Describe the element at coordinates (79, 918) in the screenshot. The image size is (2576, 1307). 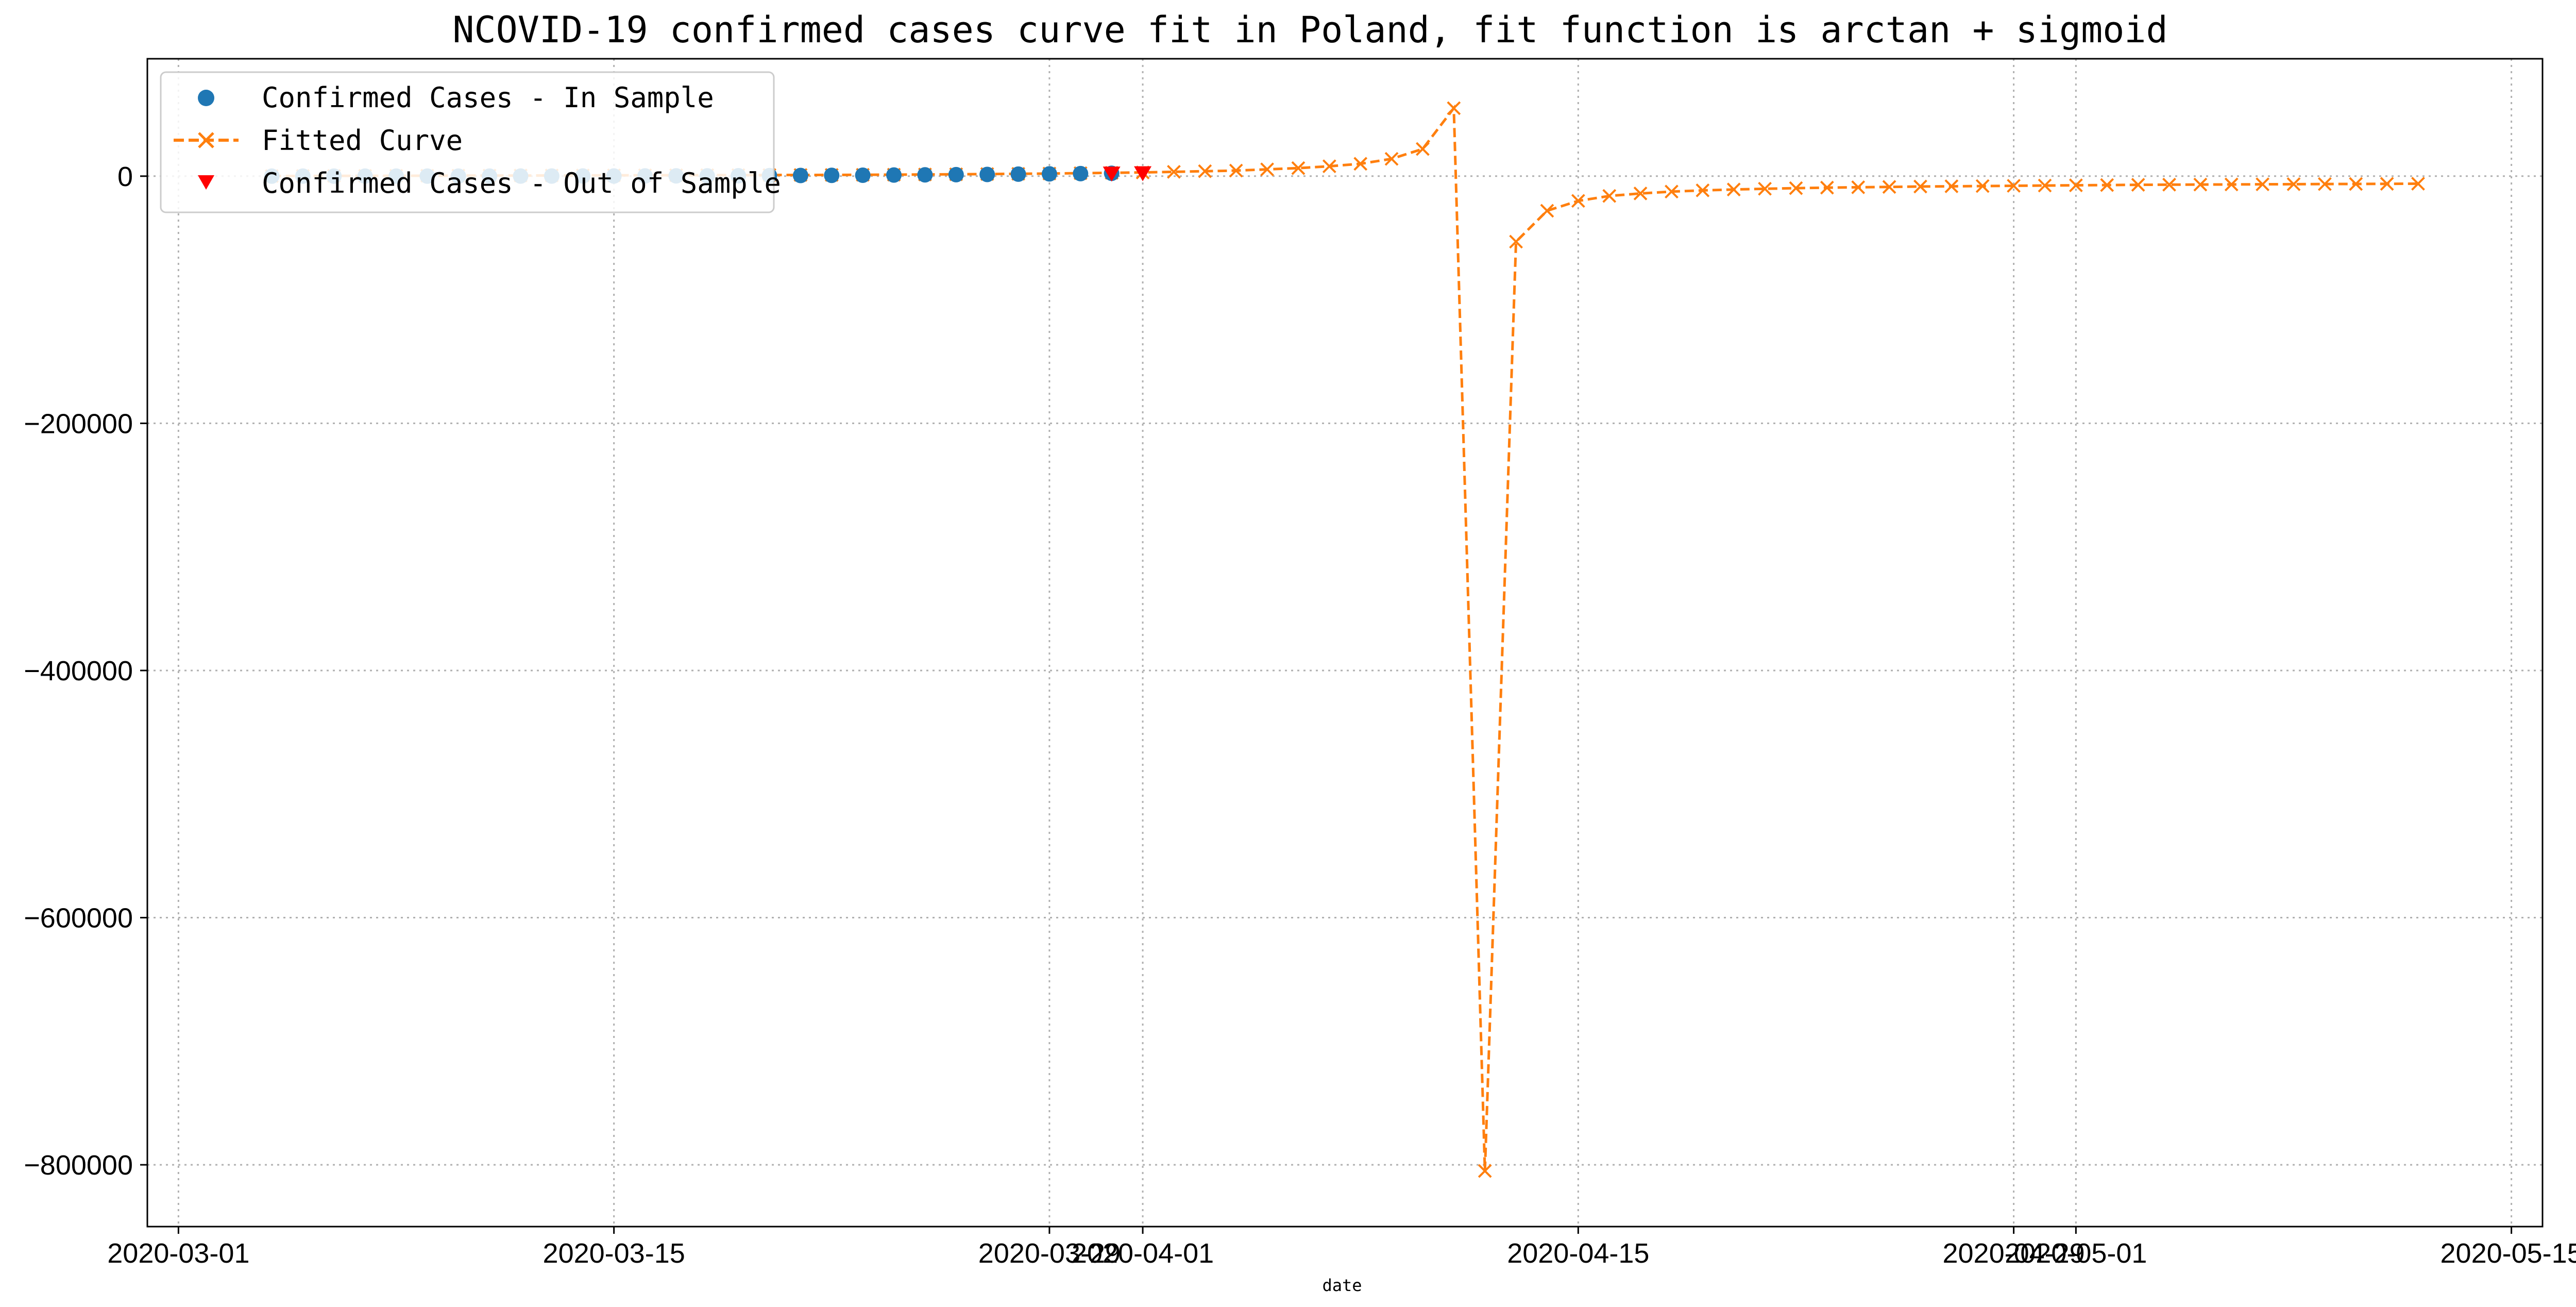
I see `y-tick-label: −600000` at that location.